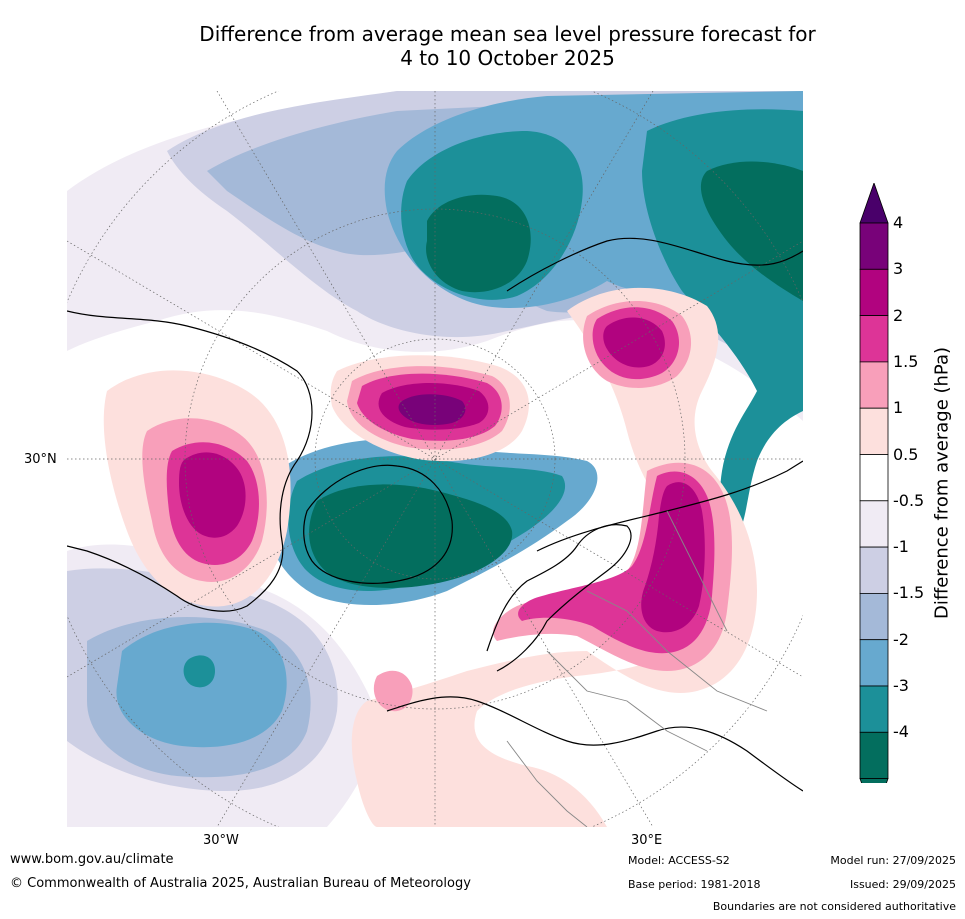 Image resolution: width=965 pixels, height=919 pixels. I want to click on anomaly-pos2-russia, so click(673, 557).